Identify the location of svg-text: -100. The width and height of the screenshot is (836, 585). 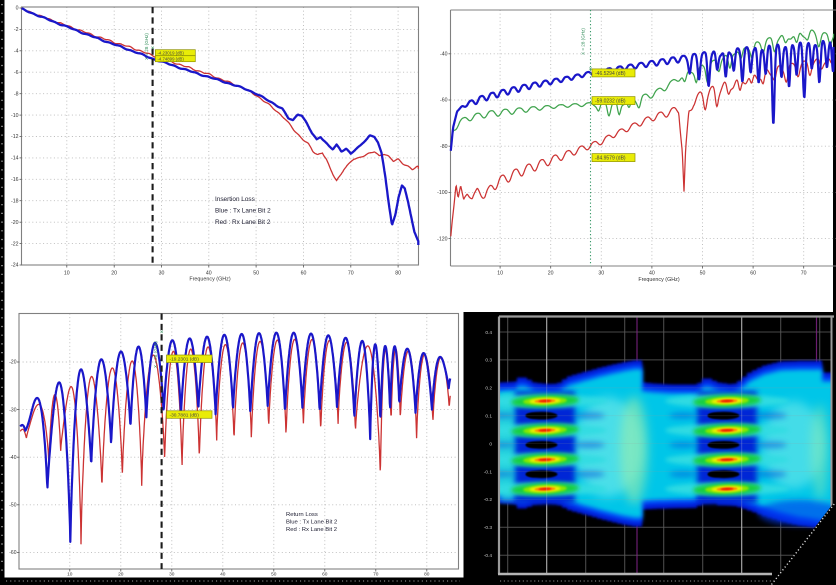
(442, 193).